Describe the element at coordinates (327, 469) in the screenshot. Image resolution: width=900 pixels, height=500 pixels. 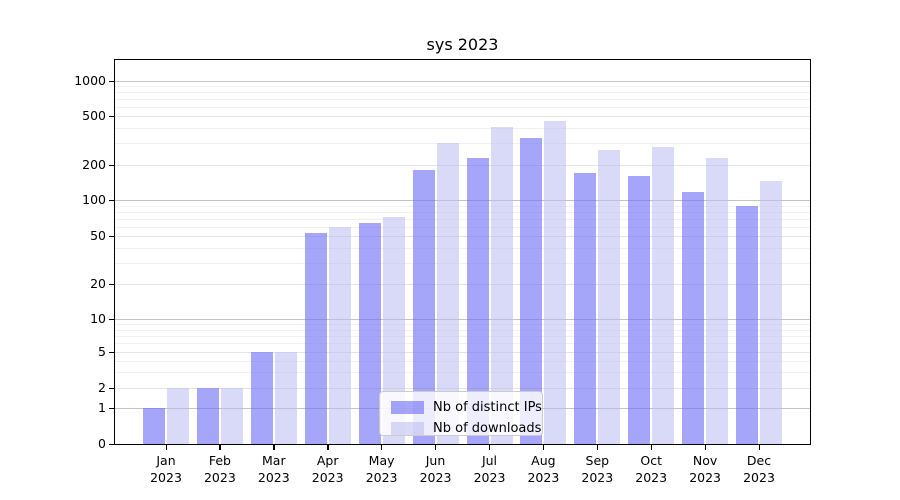
I see `x-tick-label: Apr 2023` at that location.